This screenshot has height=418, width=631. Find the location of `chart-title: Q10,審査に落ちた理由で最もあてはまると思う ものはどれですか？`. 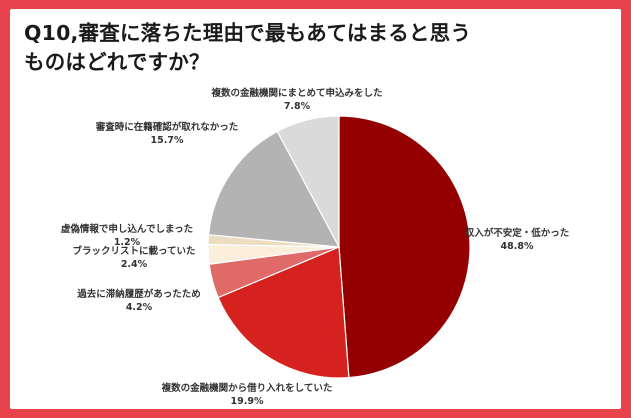

chart-title: Q10,審査に落ちた理由で最もあてはまると思う ものはどれですか？ is located at coordinates (319, 48).